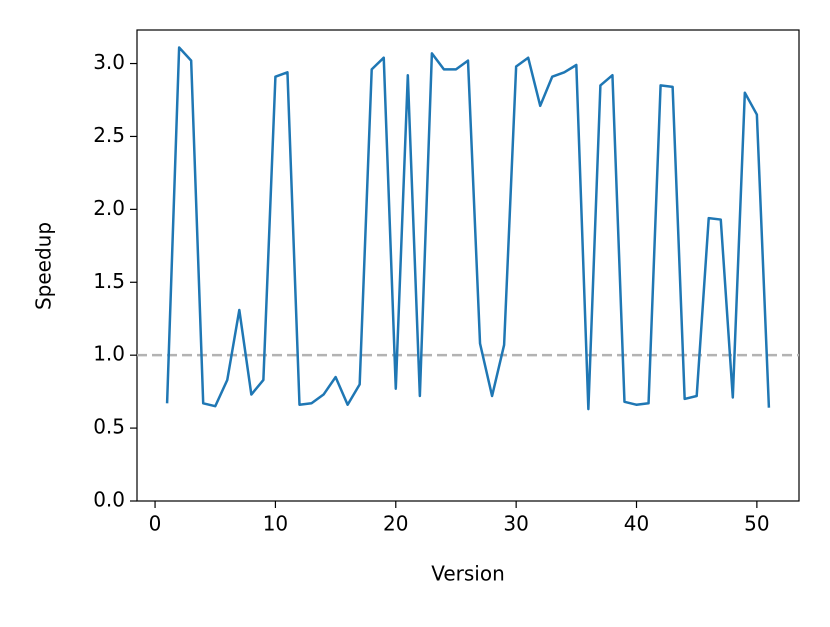 The image size is (830, 627). What do you see at coordinates (468, 574) in the screenshot?
I see `x-axis-label: Version` at bounding box center [468, 574].